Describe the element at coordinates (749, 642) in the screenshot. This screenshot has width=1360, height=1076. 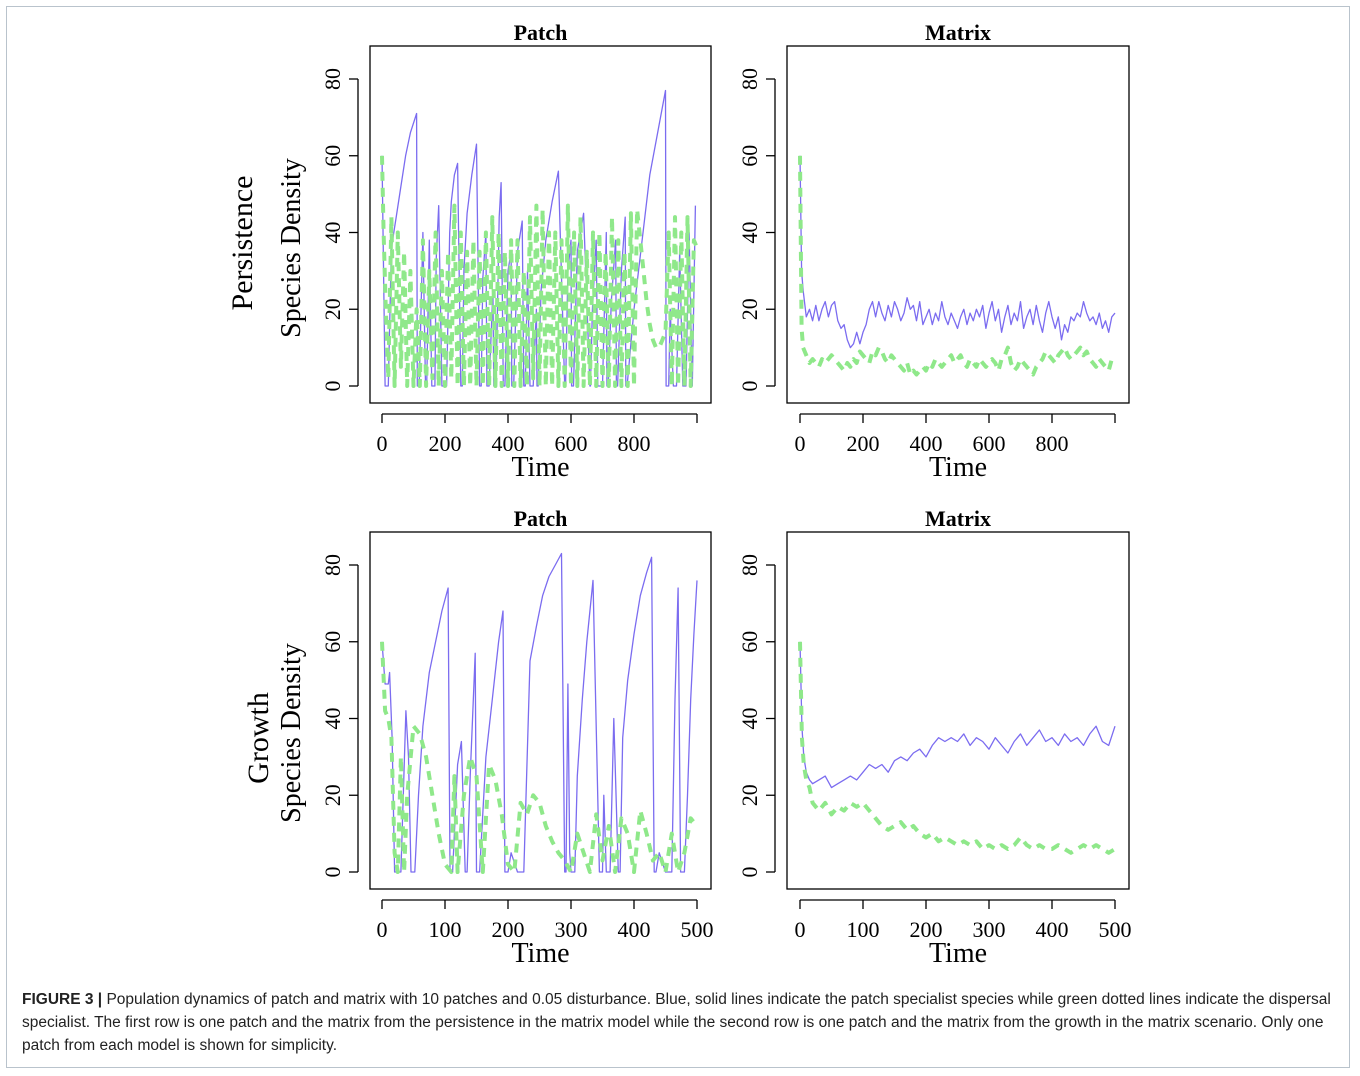
I see `growth-matrix-y-tick-label: 60` at that location.